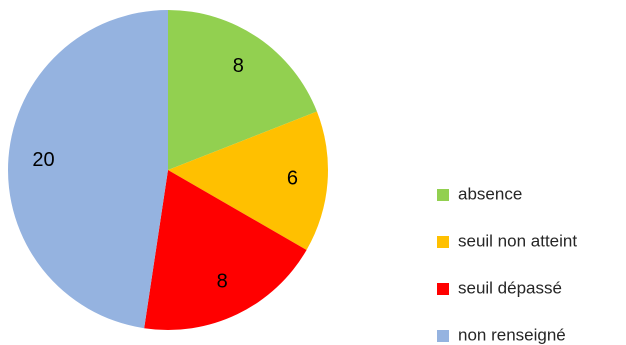  I want to click on legend-label-non-renseigne: non renseigné, so click(512, 334).